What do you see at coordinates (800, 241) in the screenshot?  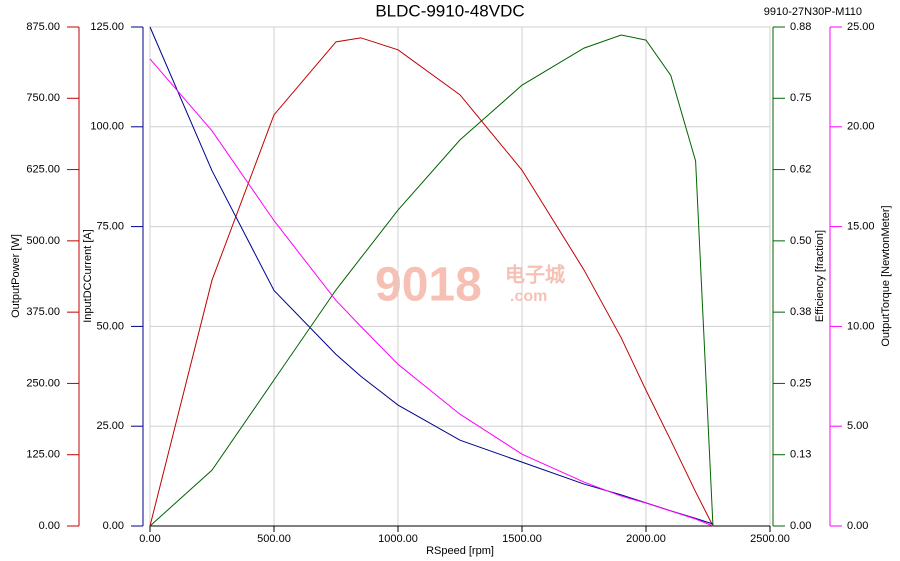 I see `y3-tick-label: 0.50` at bounding box center [800, 241].